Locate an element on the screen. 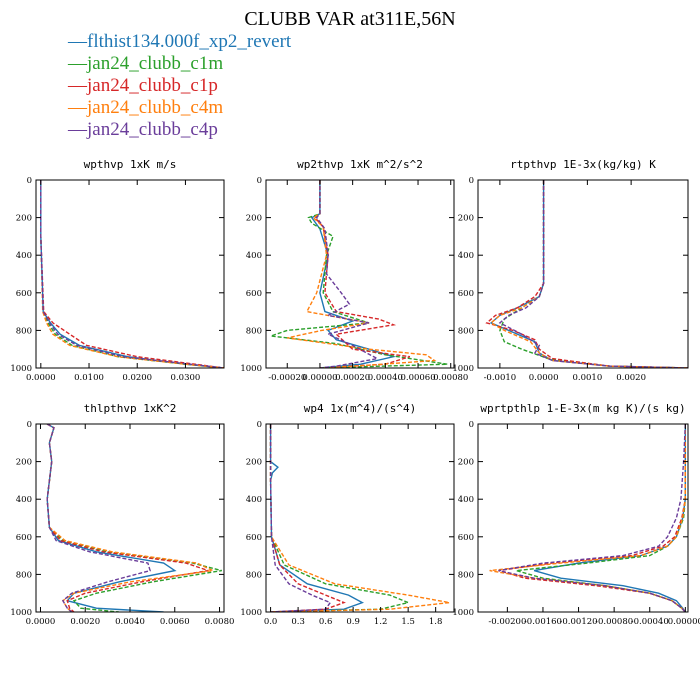  legend-item: —jan24_clubb_c4m is located at coordinates (179, 108).